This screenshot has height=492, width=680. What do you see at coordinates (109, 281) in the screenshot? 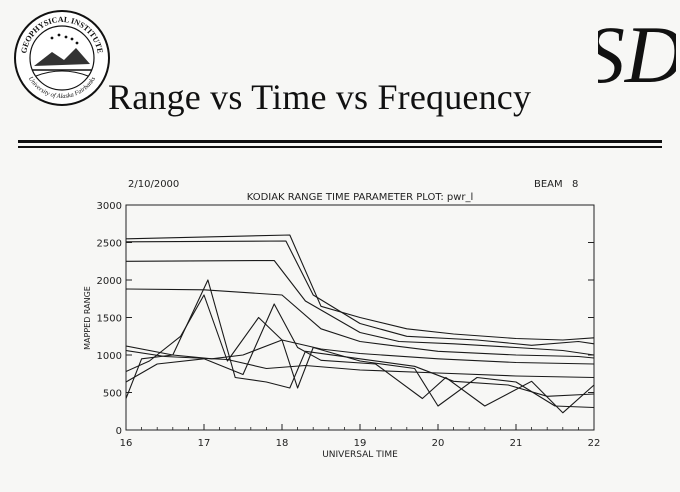
I see `y-tick-label-2000: 2000` at bounding box center [109, 281].